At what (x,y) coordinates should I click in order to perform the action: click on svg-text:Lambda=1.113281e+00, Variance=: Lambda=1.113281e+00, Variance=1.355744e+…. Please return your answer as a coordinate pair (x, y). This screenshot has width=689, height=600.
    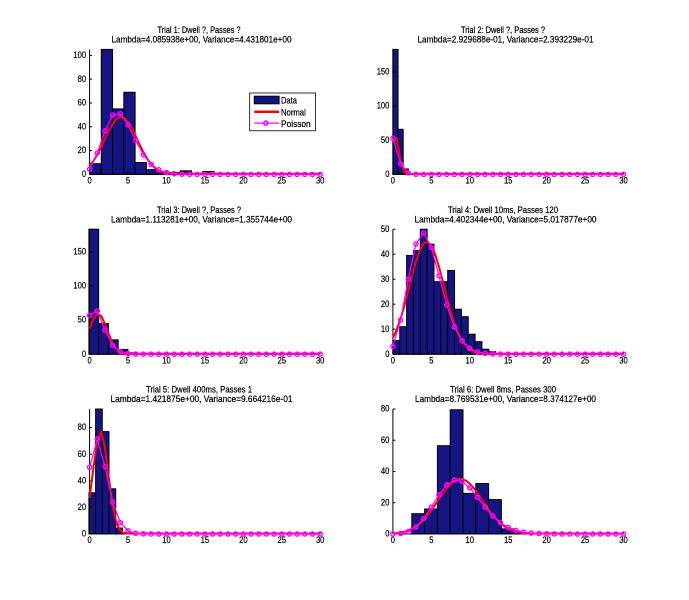
    Looking at the image, I should click on (201, 218).